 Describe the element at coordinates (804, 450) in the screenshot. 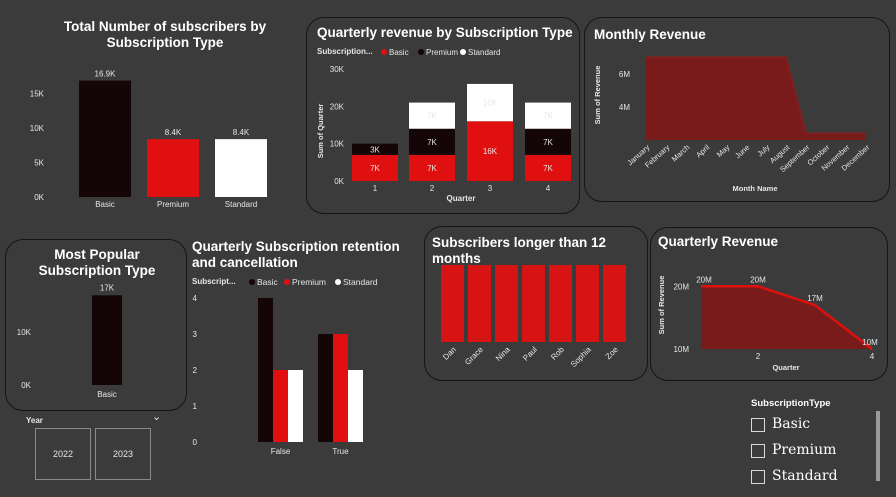

I see `premium-option-label: Premium` at that location.